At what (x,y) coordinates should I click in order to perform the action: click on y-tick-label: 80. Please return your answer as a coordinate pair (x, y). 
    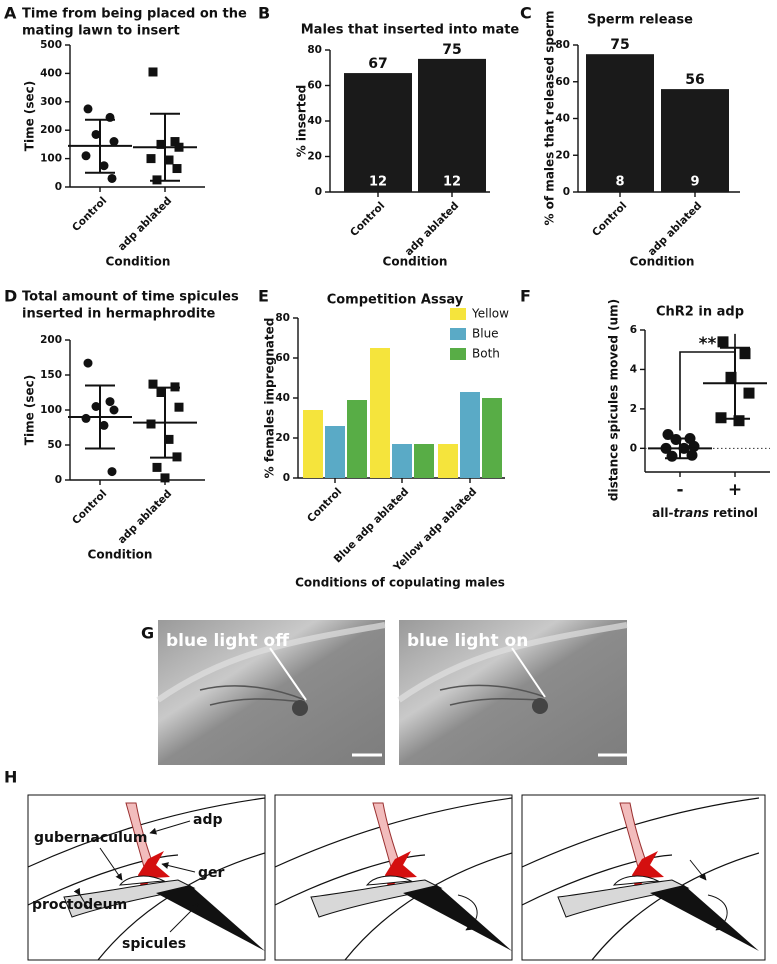
    Looking at the image, I should click on (562, 45).